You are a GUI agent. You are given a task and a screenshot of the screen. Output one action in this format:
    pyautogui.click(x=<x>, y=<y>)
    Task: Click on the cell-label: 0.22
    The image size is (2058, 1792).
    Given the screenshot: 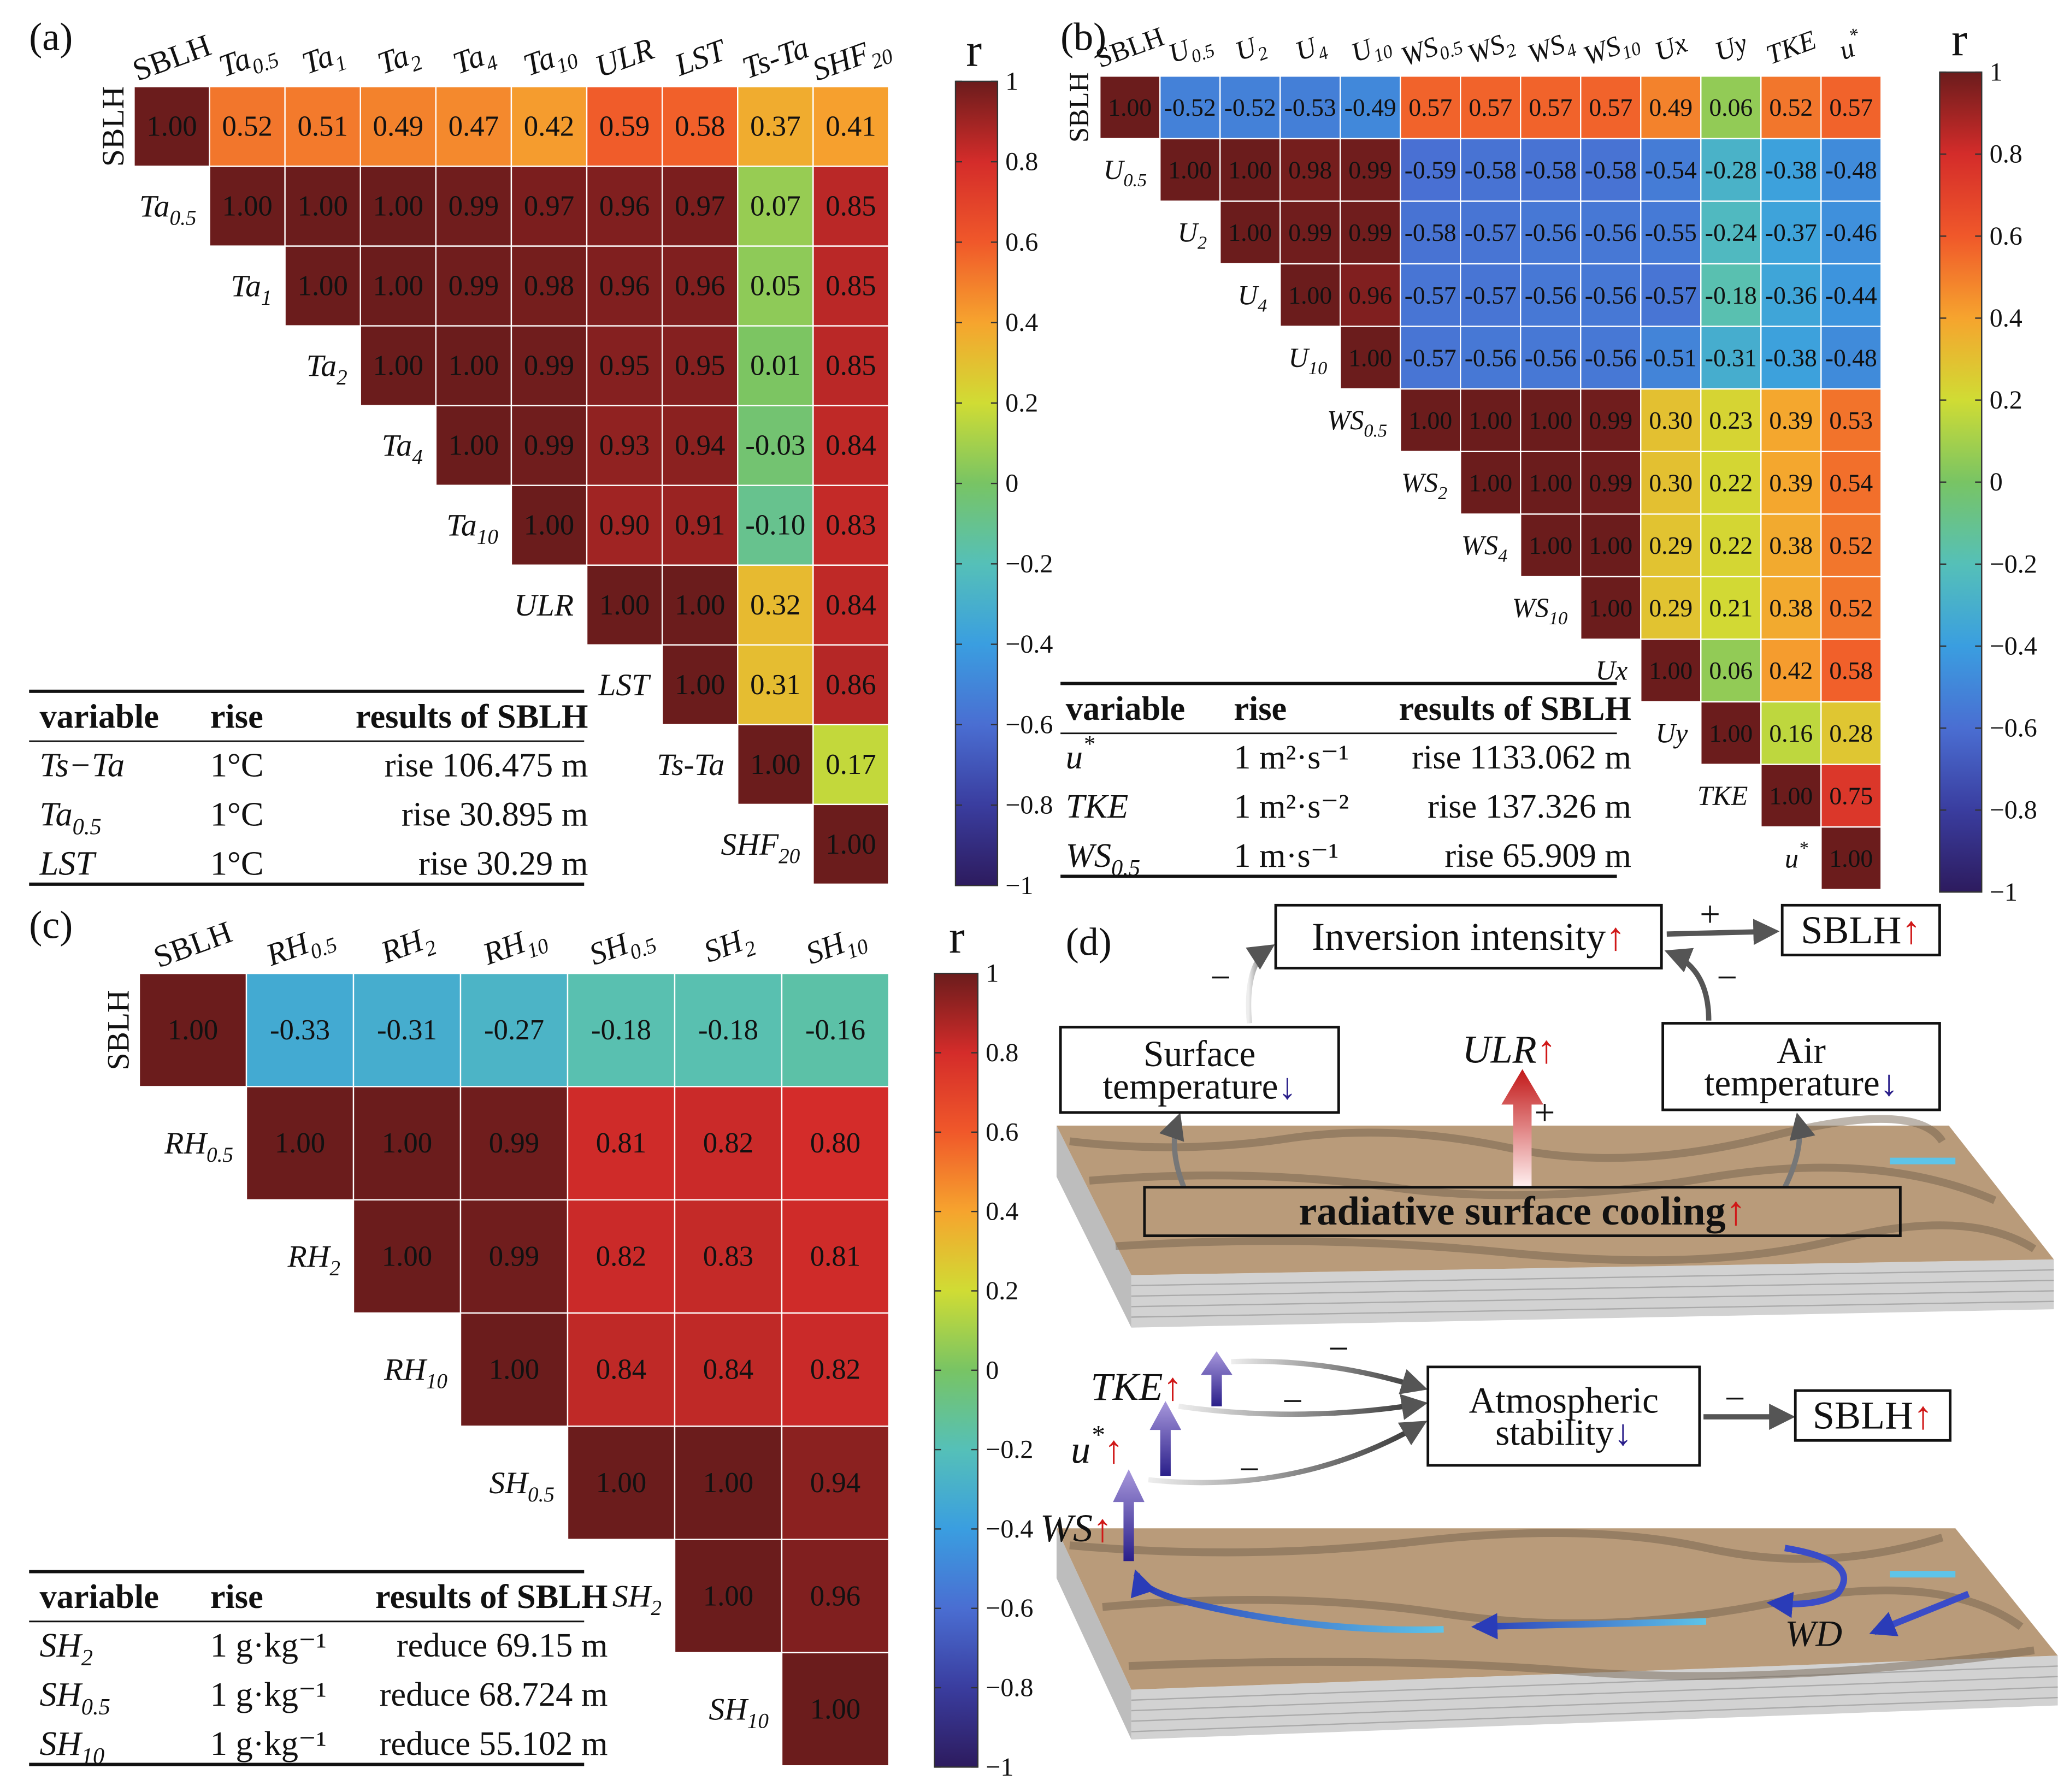 What is the action you would take?
    pyautogui.click(x=1731, y=545)
    